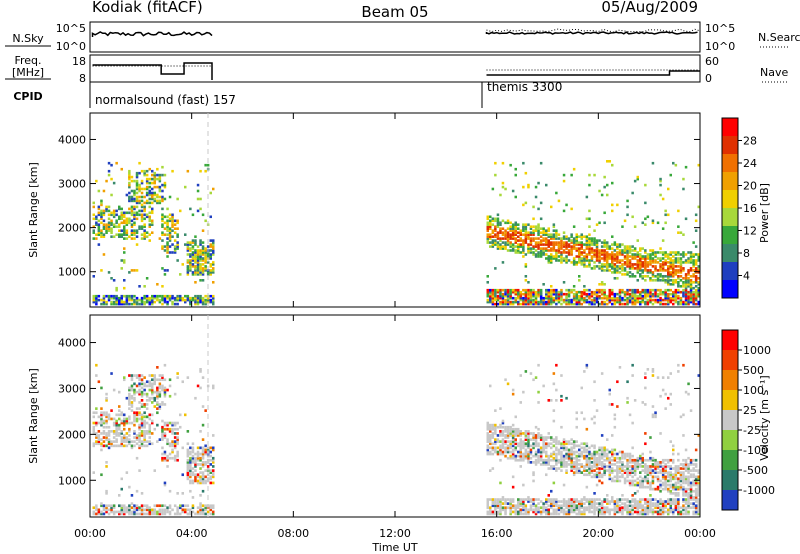 The height and width of the screenshot is (554, 800). Describe the element at coordinates (774, 72) in the screenshot. I see `nave-label: Nave` at that location.